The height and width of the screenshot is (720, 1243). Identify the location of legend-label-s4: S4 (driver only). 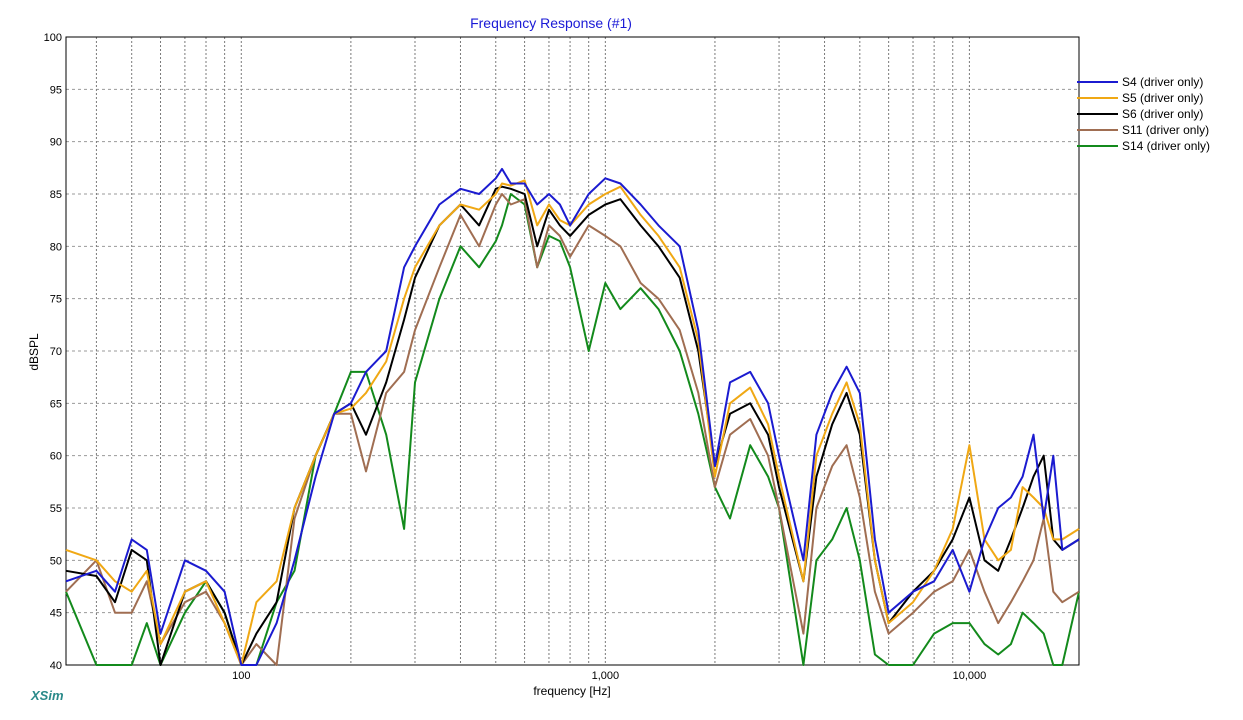
(1162, 82).